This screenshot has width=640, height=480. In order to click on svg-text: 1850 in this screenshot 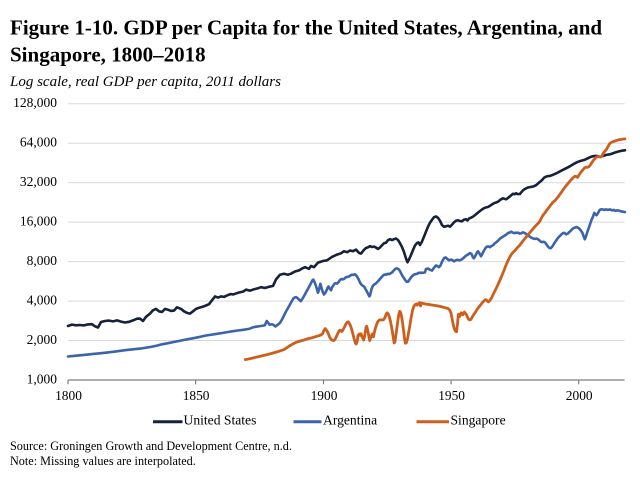, I will do `click(196, 395)`.